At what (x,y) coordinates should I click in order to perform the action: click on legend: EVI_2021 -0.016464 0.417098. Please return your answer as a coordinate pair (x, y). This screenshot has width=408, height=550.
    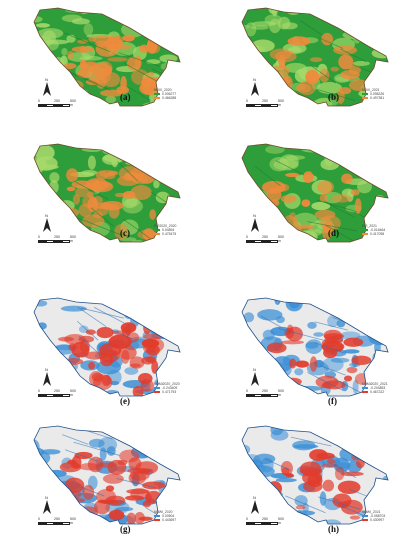
    Looking at the image, I should click on (378, 234).